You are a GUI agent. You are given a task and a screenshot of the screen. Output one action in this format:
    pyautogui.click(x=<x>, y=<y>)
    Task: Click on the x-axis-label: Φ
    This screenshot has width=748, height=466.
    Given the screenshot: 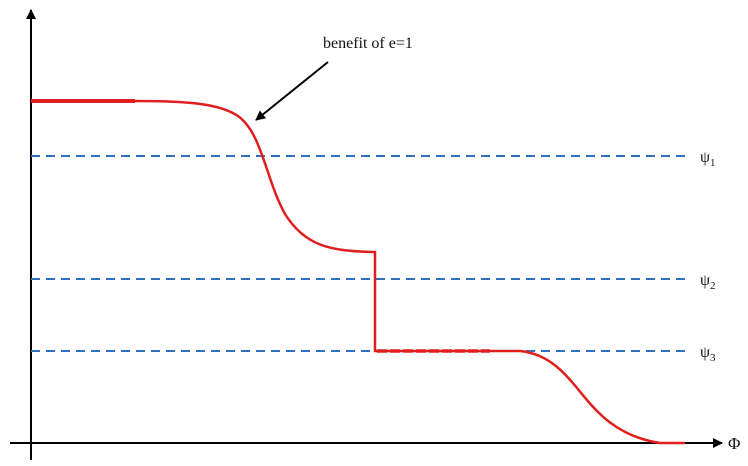 What is the action you would take?
    pyautogui.click(x=734, y=443)
    